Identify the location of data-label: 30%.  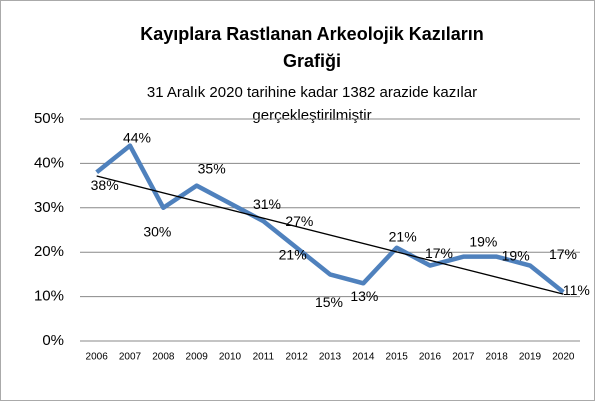
(157, 232).